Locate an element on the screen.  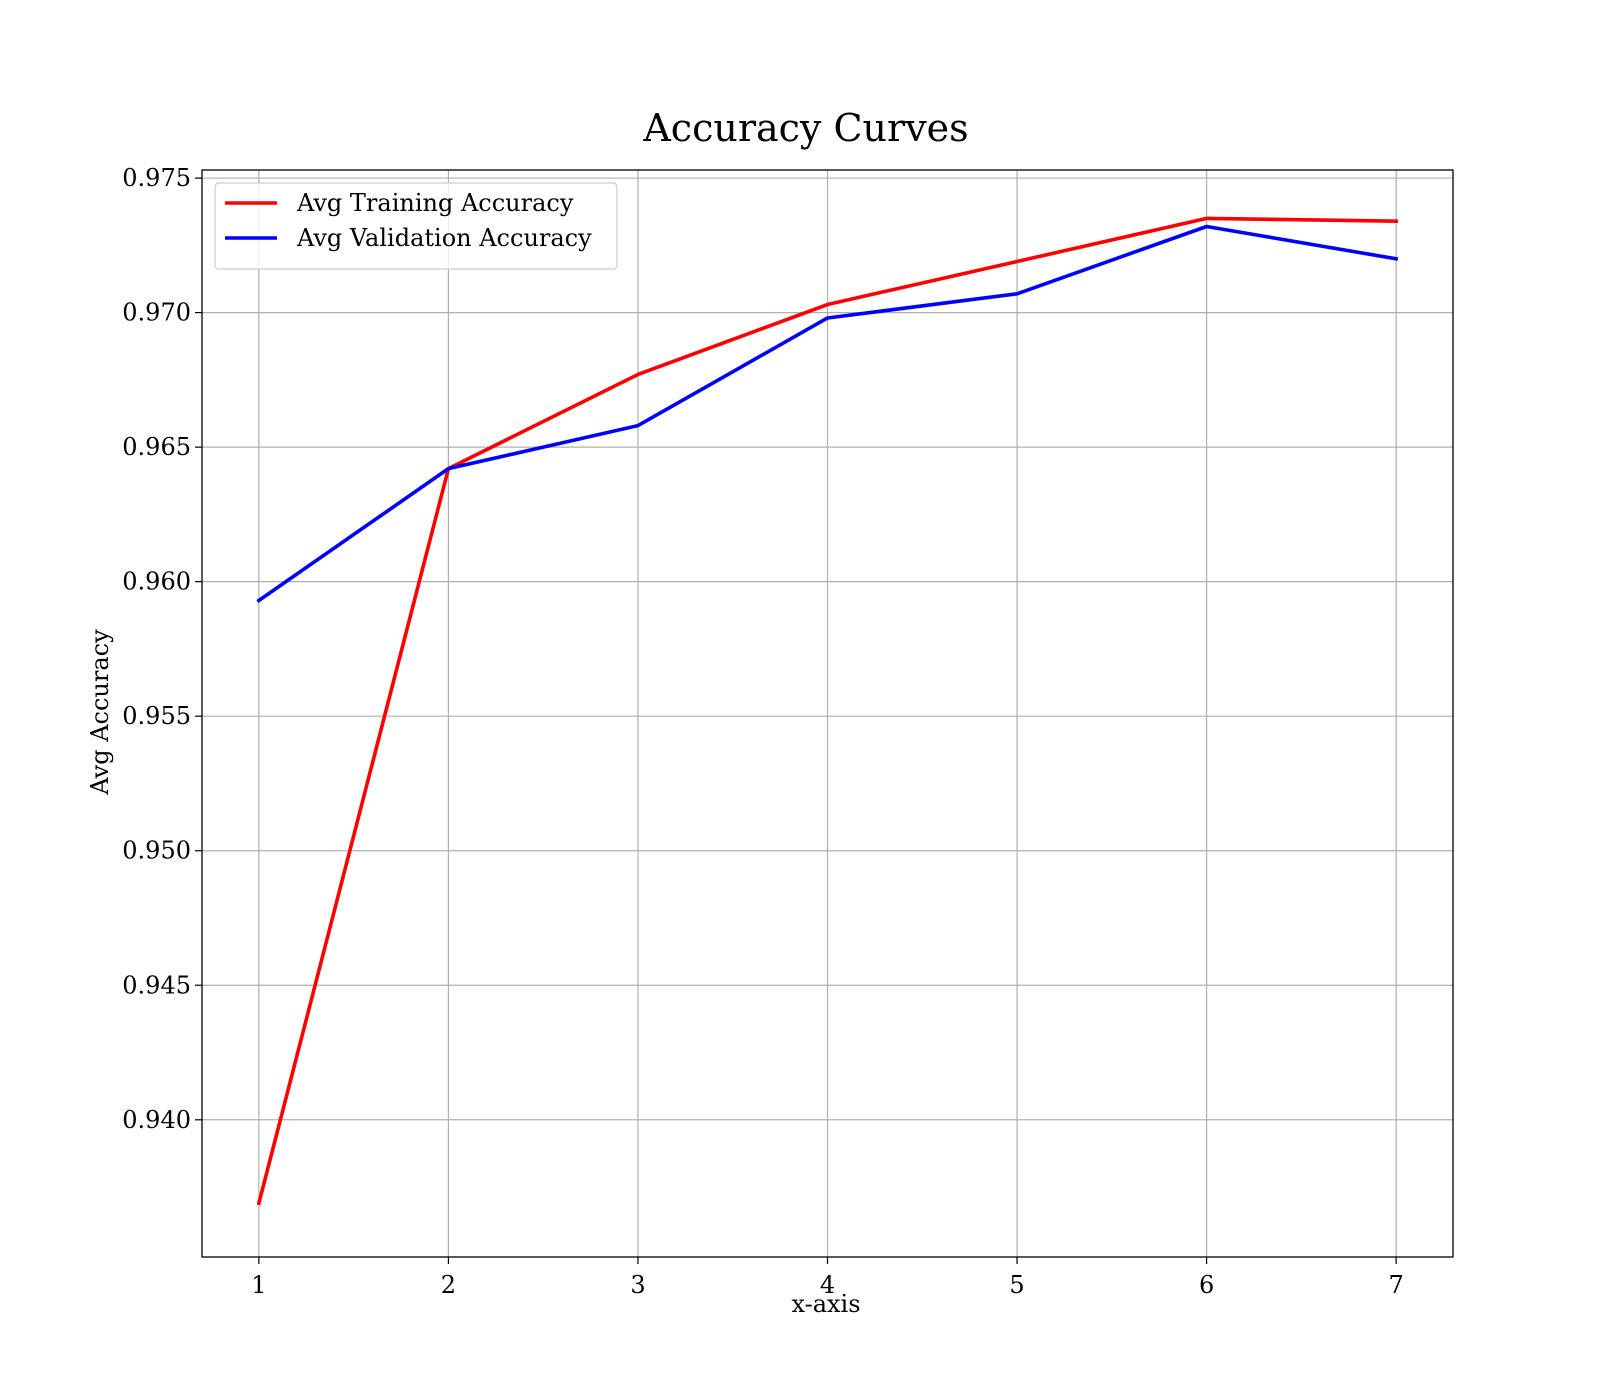
x-tick-label: 5 is located at coordinates (1016, 1285).